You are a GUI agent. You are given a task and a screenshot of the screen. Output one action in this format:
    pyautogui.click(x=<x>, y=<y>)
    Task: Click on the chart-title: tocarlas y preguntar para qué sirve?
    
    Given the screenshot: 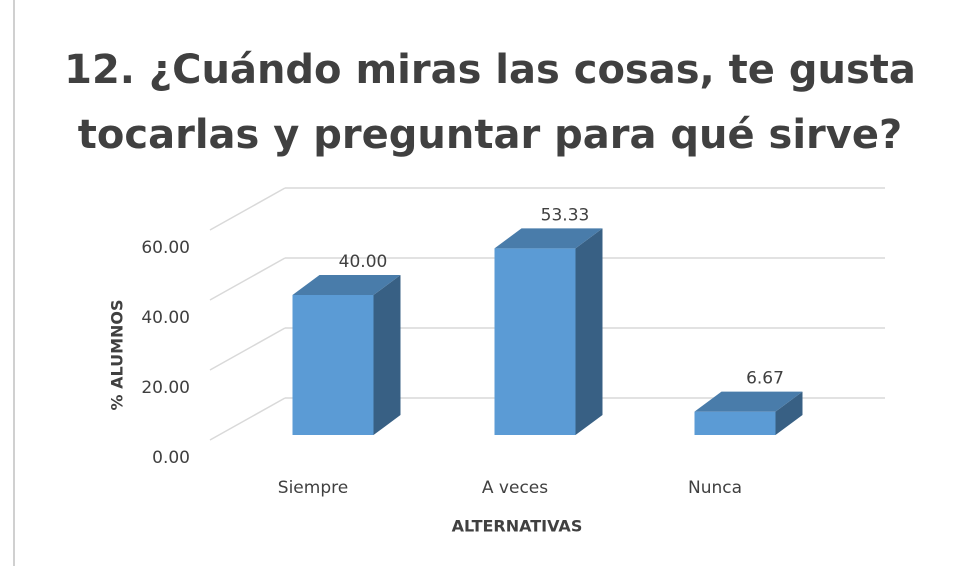 What is the action you would take?
    pyautogui.click(x=490, y=135)
    